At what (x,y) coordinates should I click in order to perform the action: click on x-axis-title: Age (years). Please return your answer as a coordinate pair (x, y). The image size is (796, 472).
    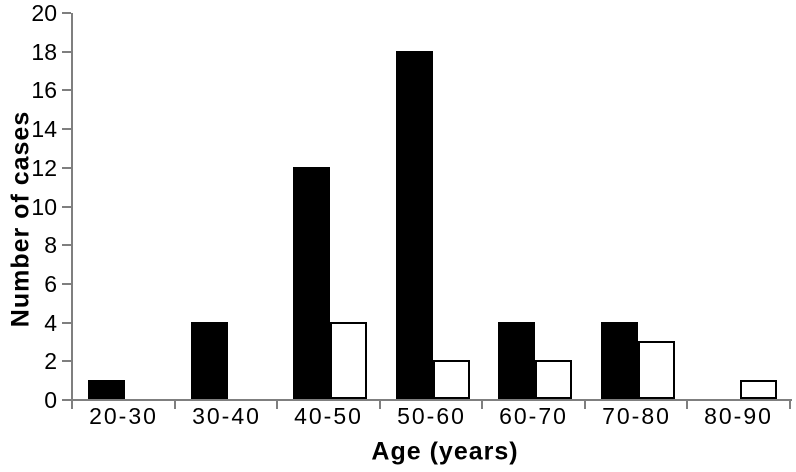
    Looking at the image, I should click on (445, 451).